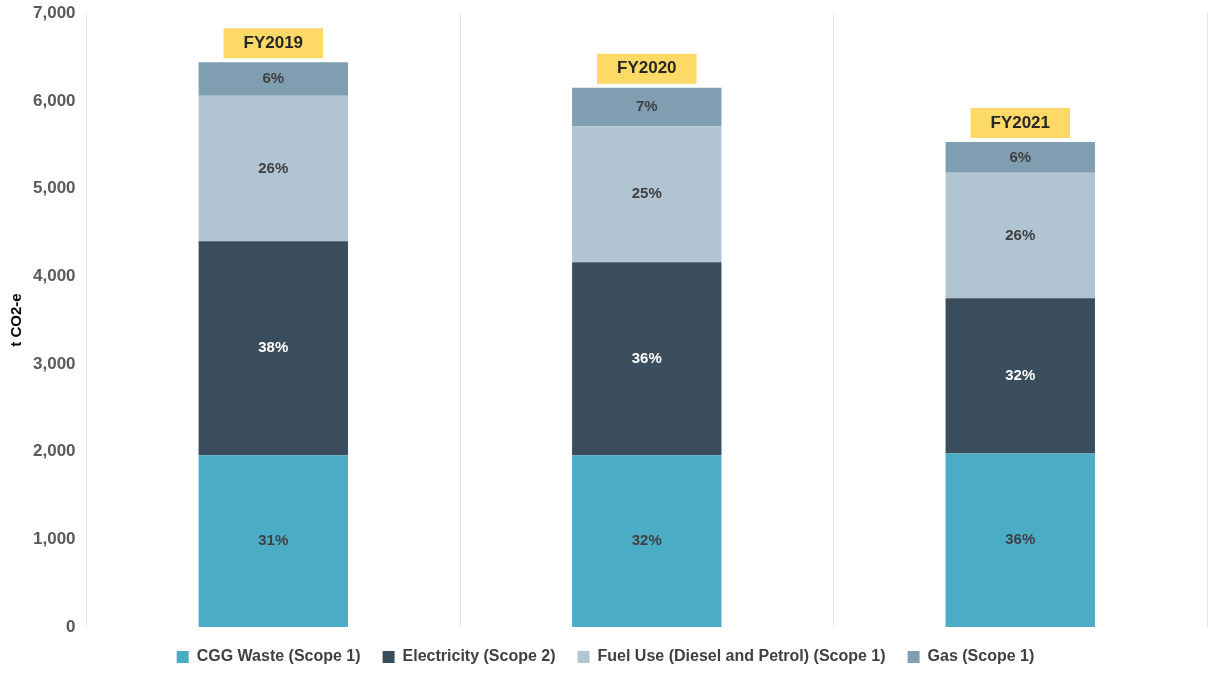  What do you see at coordinates (54, 363) in the screenshot?
I see `y-tick-label: 3,000` at bounding box center [54, 363].